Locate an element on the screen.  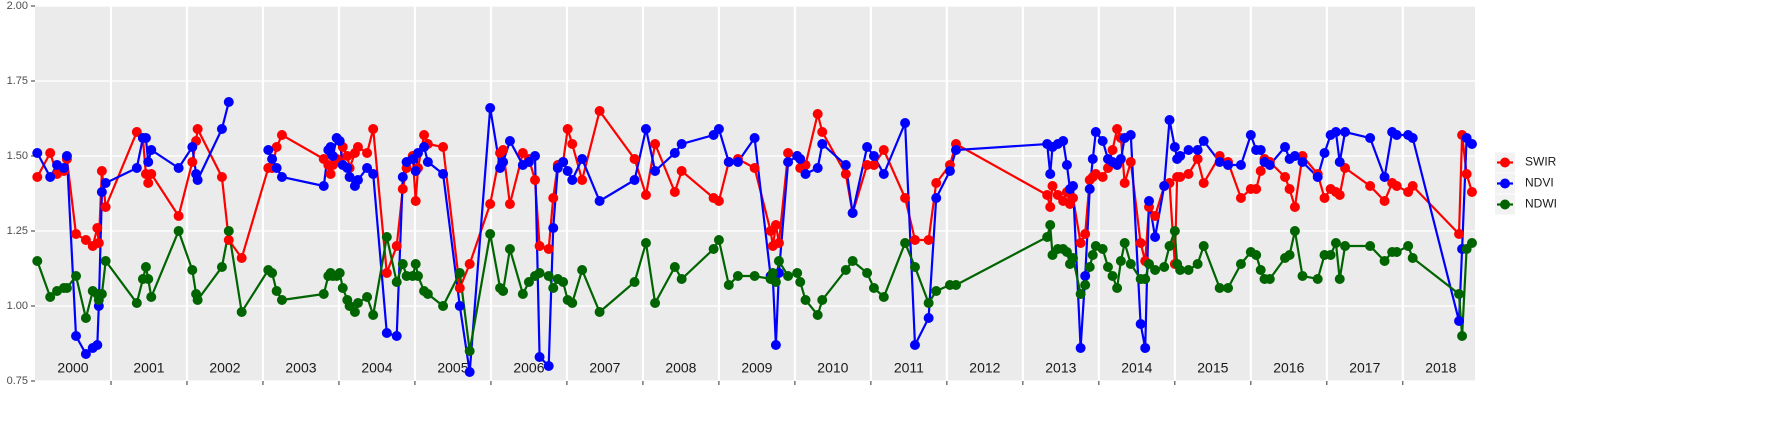
year-label: 2017 is located at coordinates (1364, 368).